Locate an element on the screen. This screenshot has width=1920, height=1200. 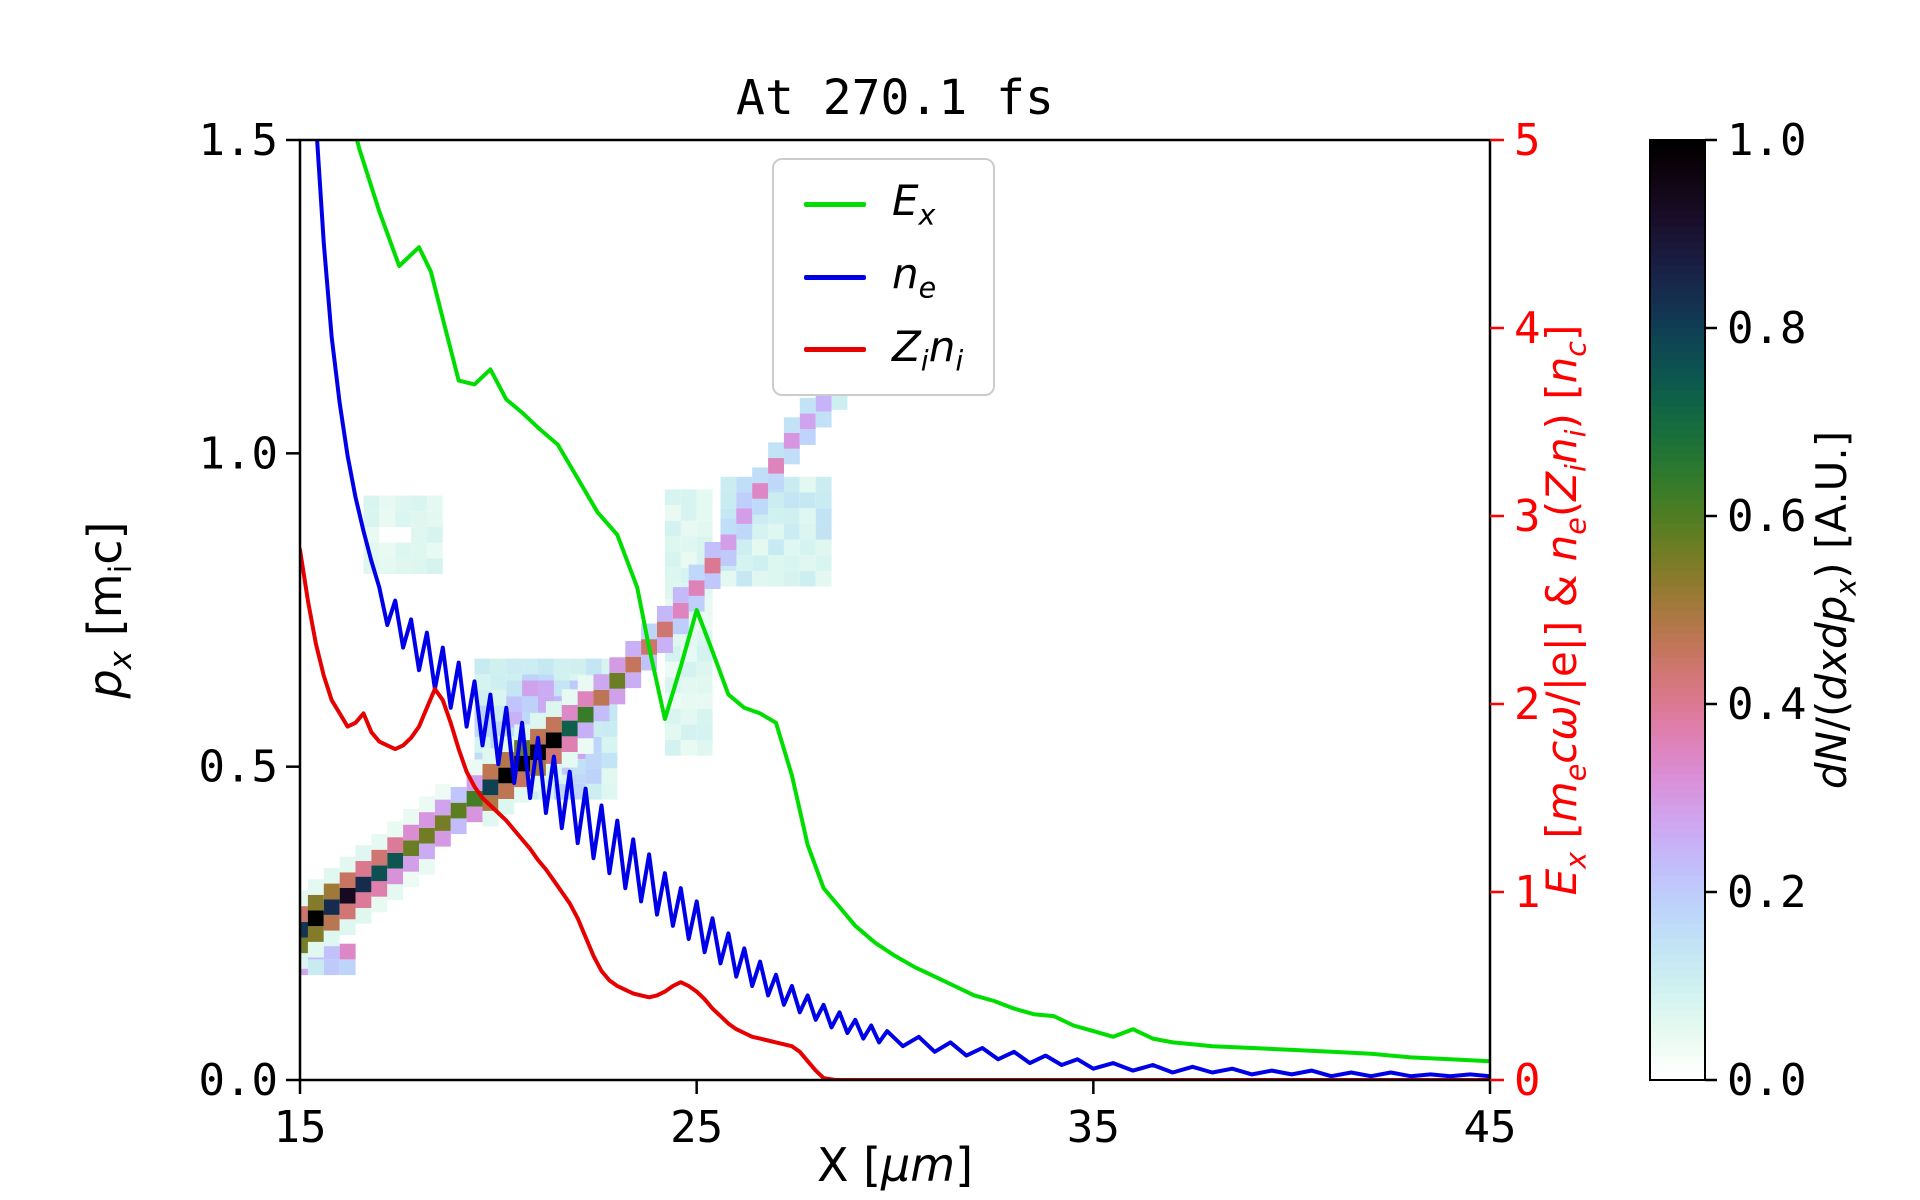
label-run: dxdp is located at coordinates (1831, 648).